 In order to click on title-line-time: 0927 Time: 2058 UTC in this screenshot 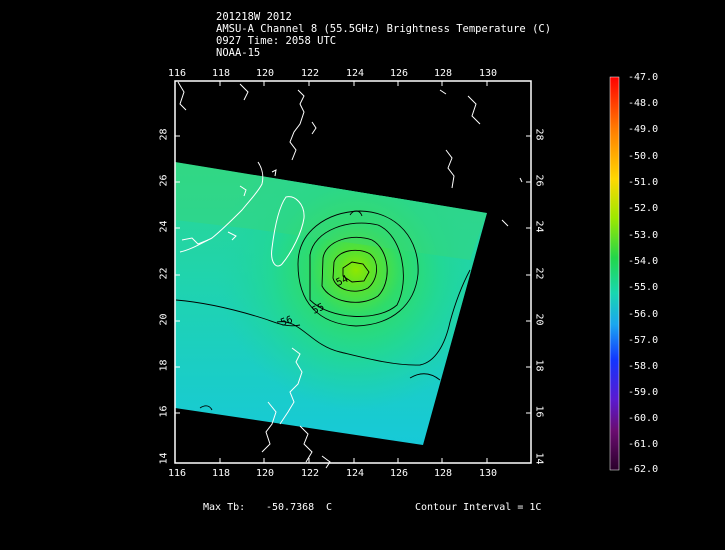, I will do `click(276, 41)`.